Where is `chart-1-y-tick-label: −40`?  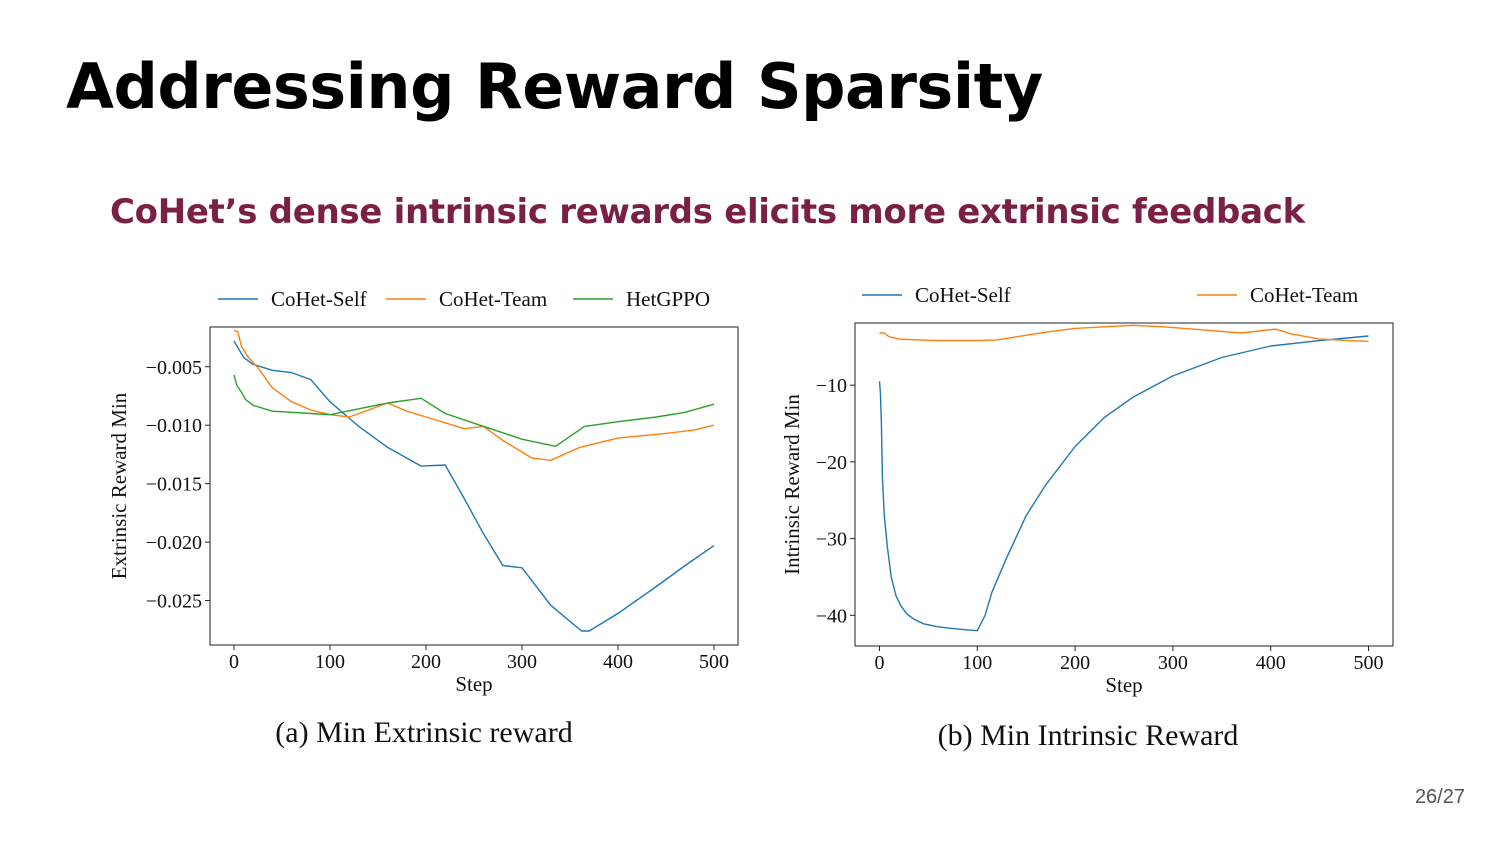
chart-1-y-tick-label: −40 is located at coordinates (831, 616).